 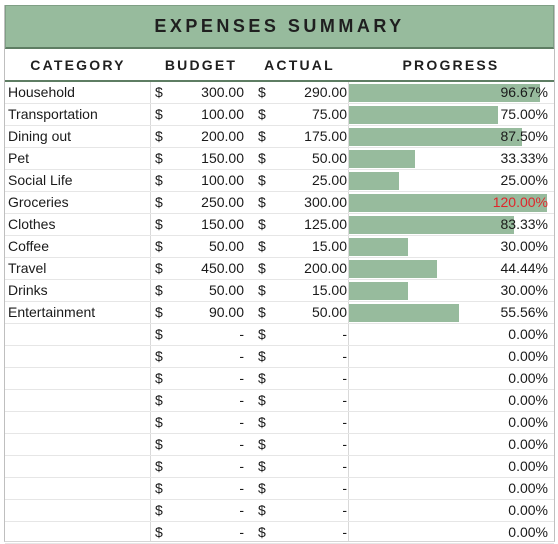 I want to click on category-cell: Dining out, so click(x=40, y=136).